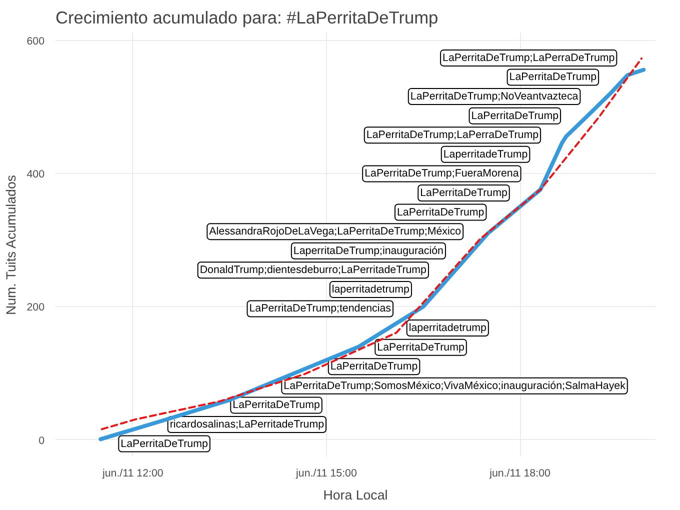 The height and width of the screenshot is (510, 680). What do you see at coordinates (494, 96) in the screenshot?
I see `annotation: LaPerritaDeTrump;NoVeantvazteca` at bounding box center [494, 96].